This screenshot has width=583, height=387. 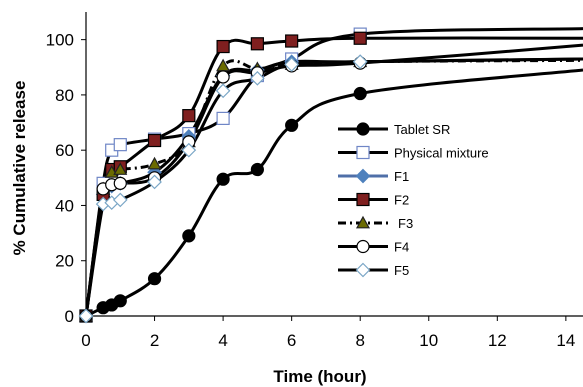 I want to click on y-tick-label: 80, so click(x=64, y=95).